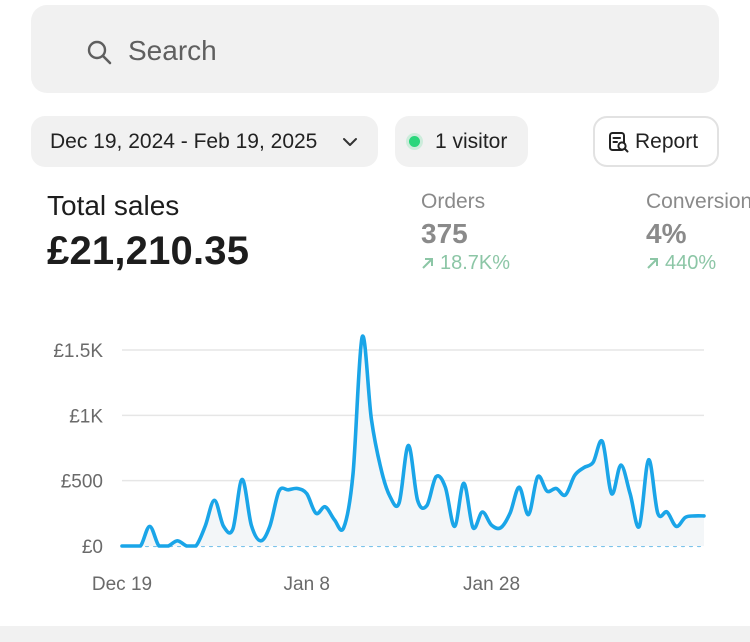 This screenshot has height=642, width=750. What do you see at coordinates (666, 233) in the screenshot?
I see `conversion-value: 4%` at bounding box center [666, 233].